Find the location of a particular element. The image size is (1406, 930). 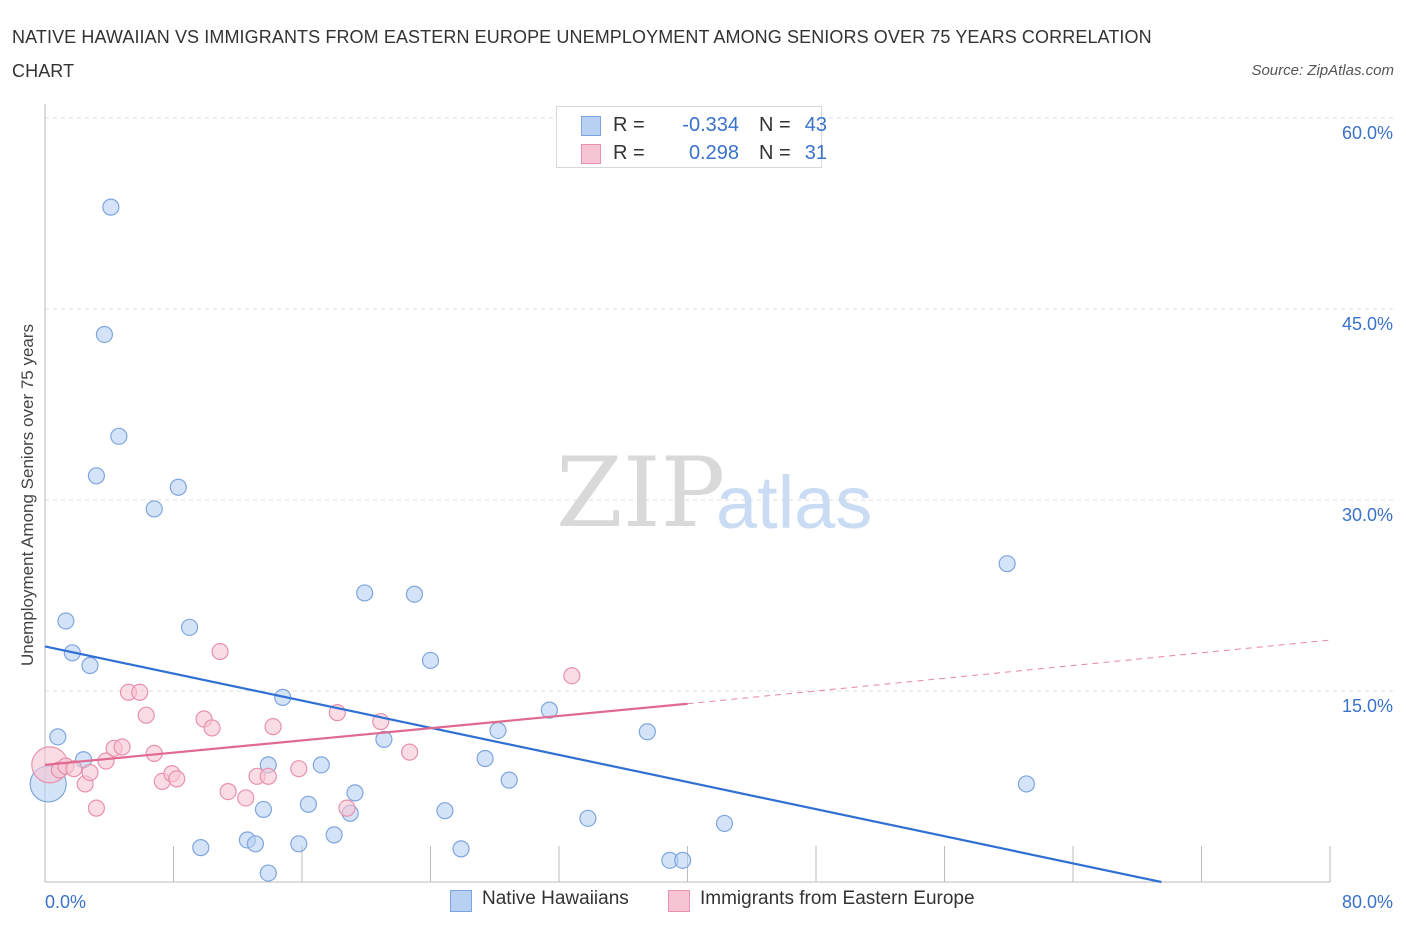

eastern-europe-trend-line is located at coordinates (366, 734).